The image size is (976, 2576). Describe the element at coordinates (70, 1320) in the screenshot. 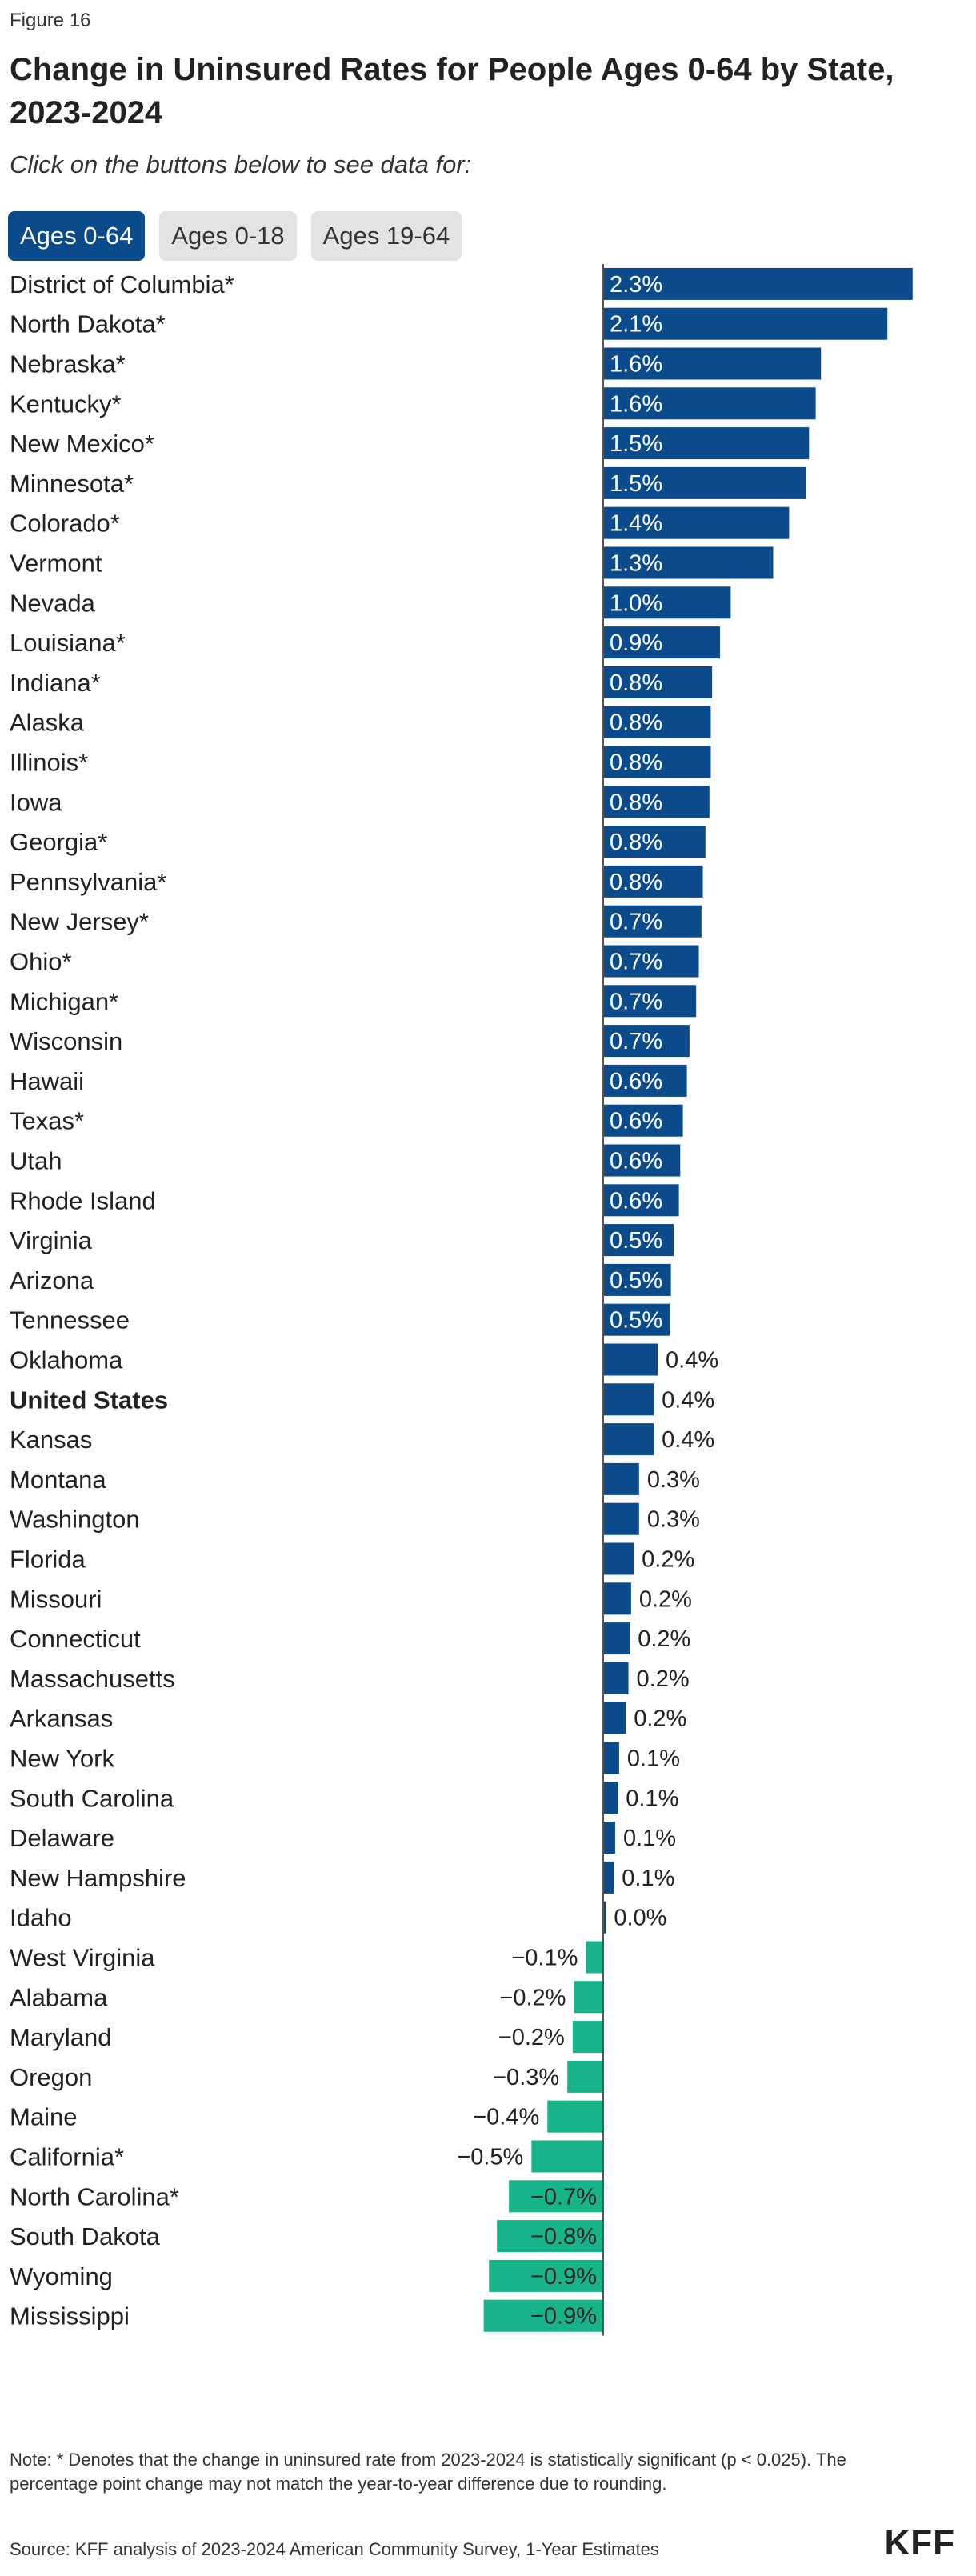

I see `category-label-tennessee: Tennessee` at that location.